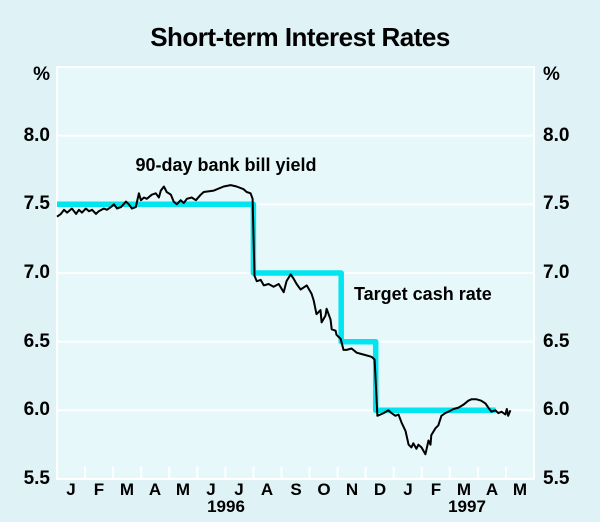 This screenshot has height=522, width=600. I want to click on y-tick-label-left-5.5: 5.5, so click(36, 478).